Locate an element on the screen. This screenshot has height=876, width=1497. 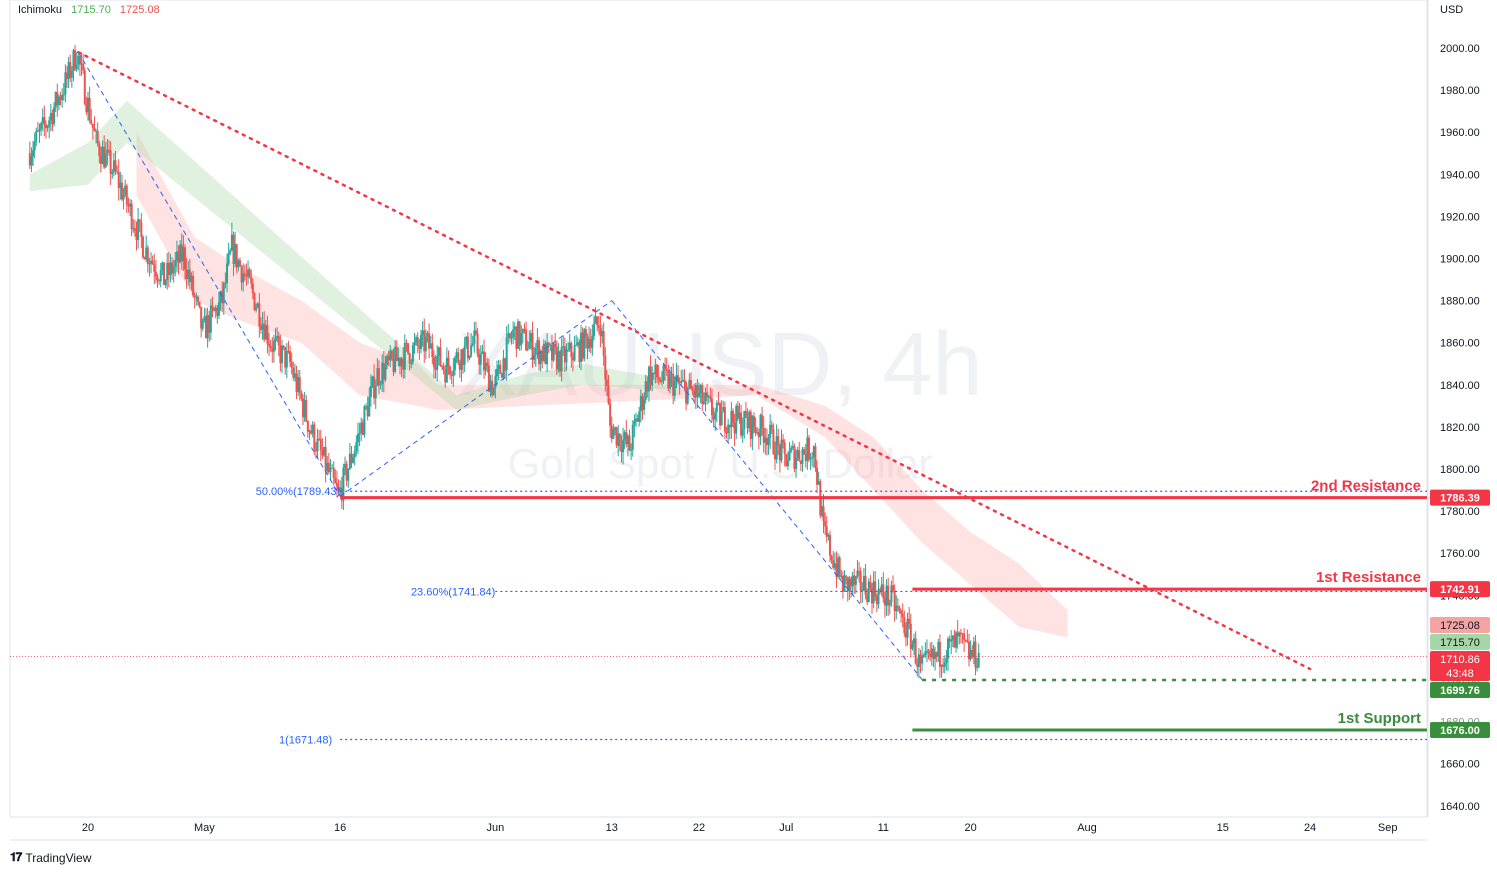
countdown-text: 43:48 is located at coordinates (1460, 674).